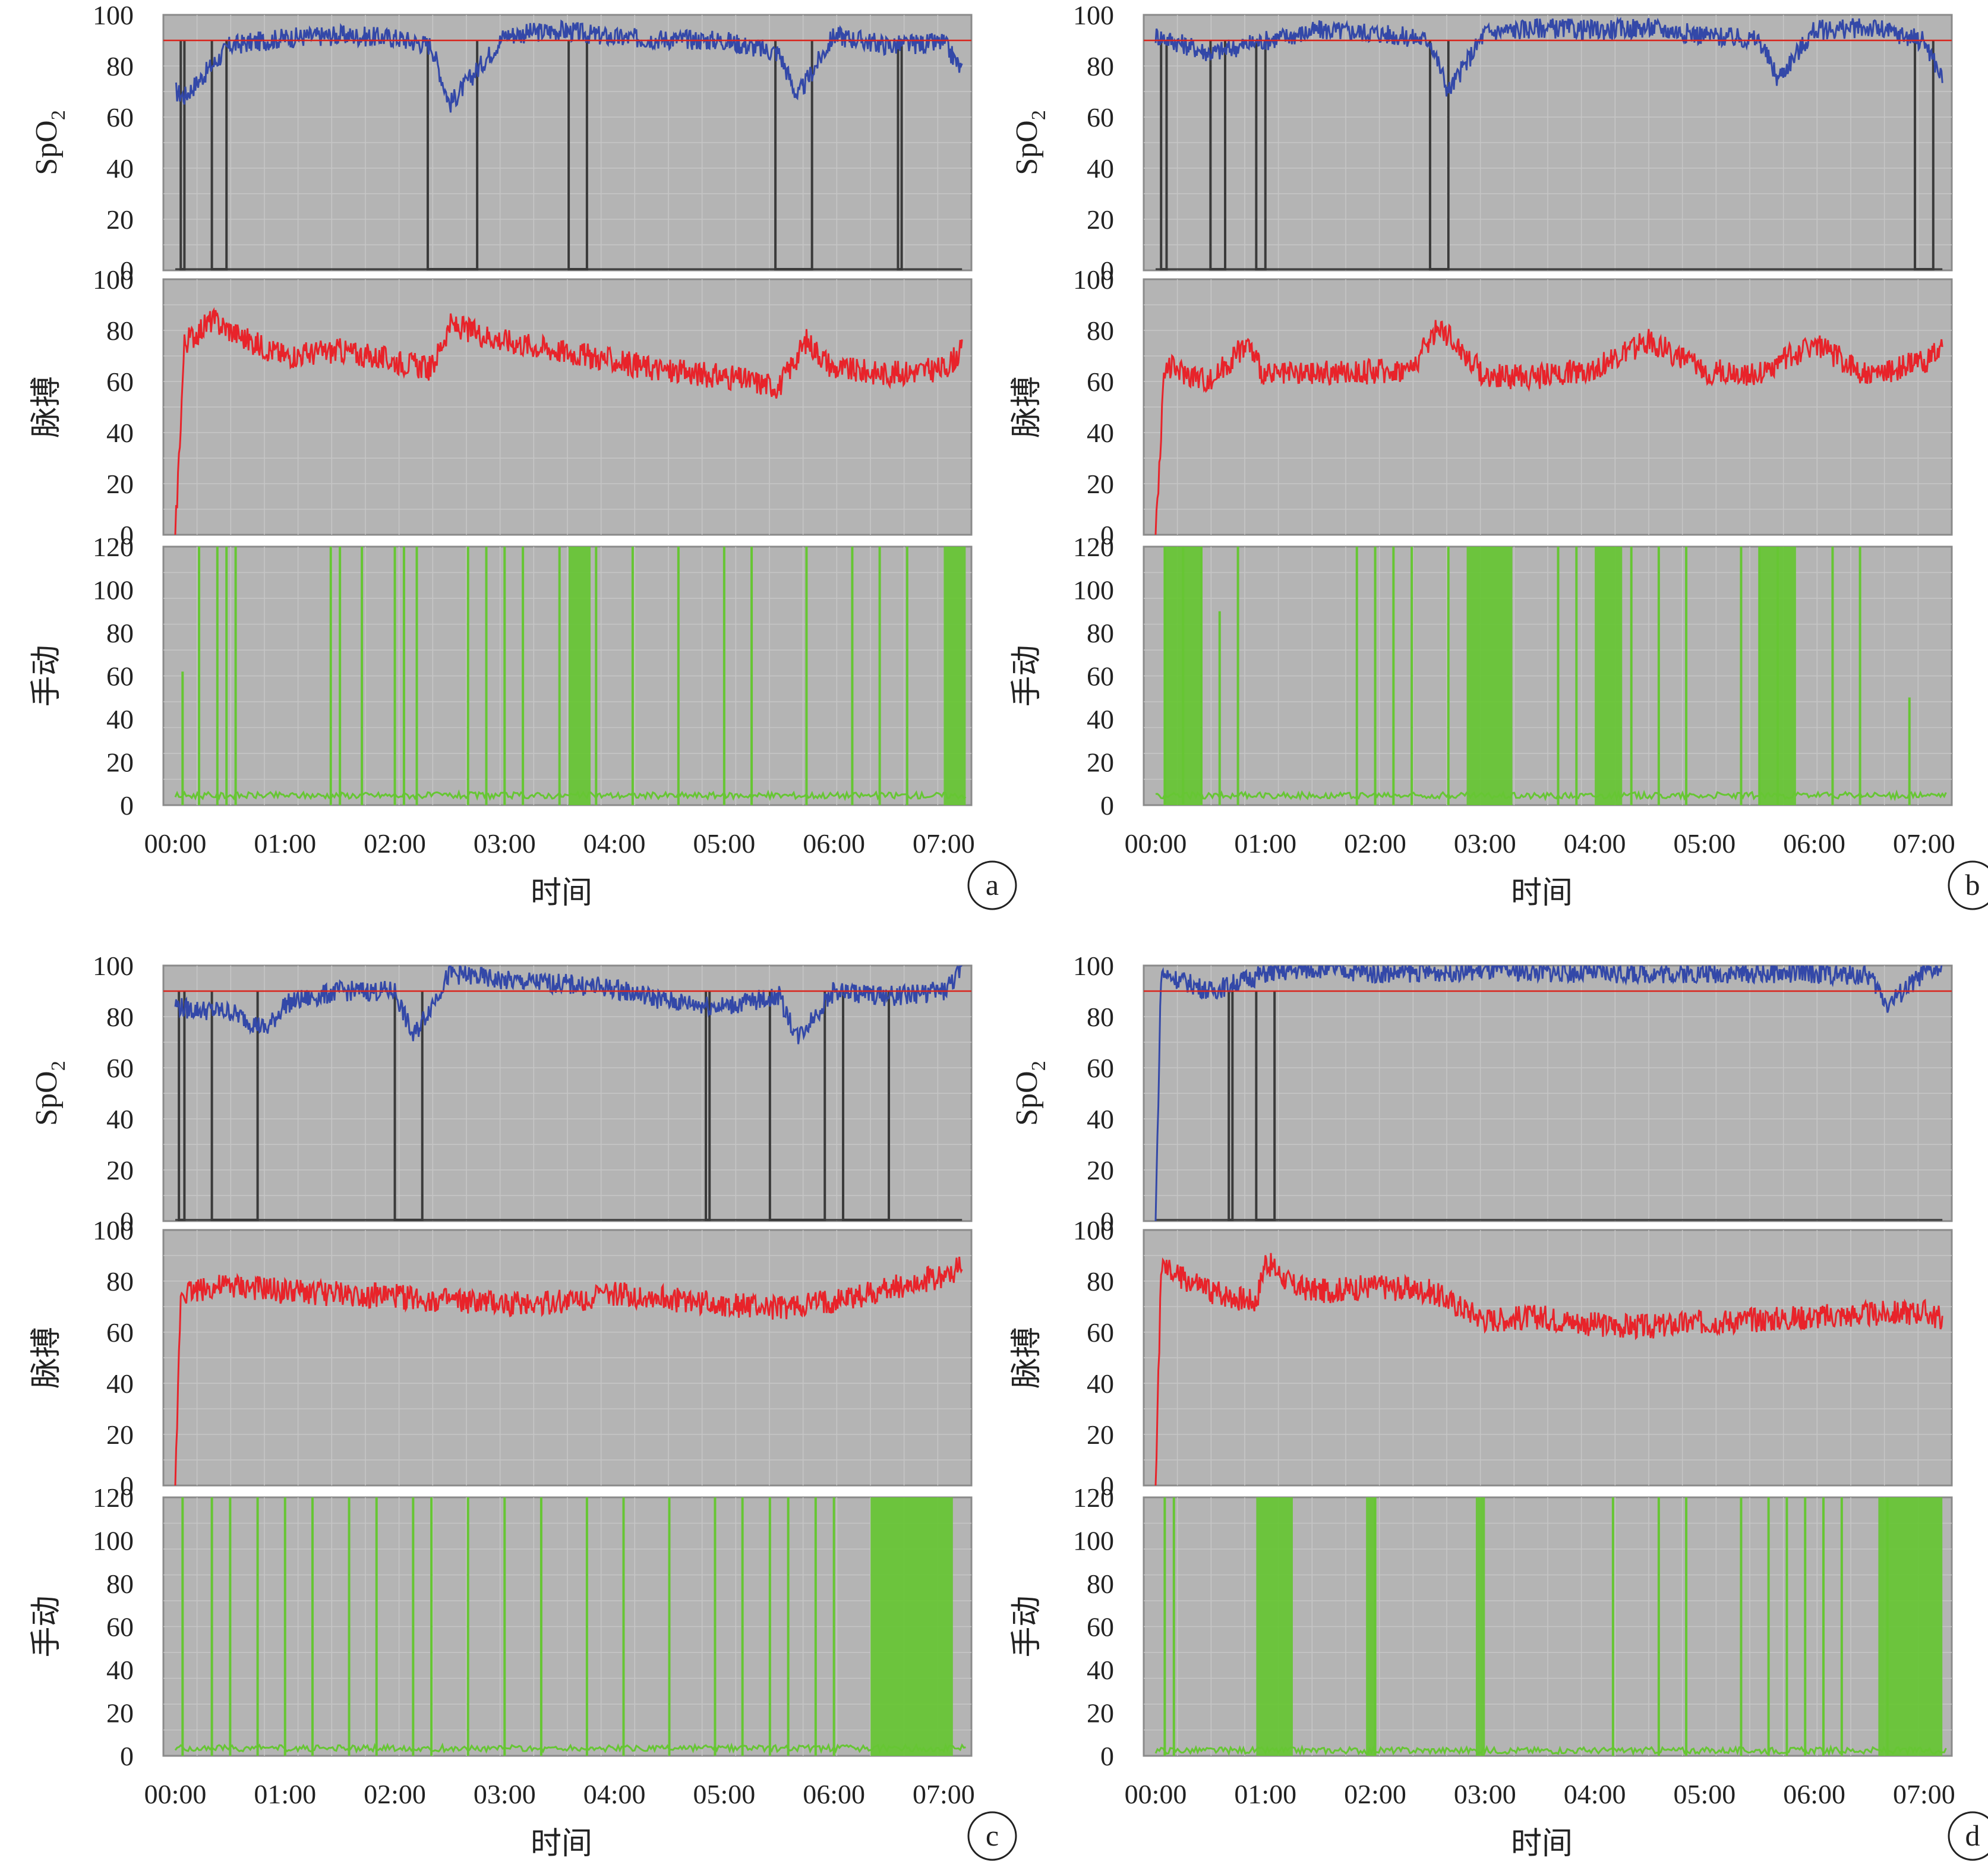 This screenshot has width=1988, height=1861. I want to click on subplot-spo2: 0 20 40 60 80 100 SpO2, so click(1481, 1094).